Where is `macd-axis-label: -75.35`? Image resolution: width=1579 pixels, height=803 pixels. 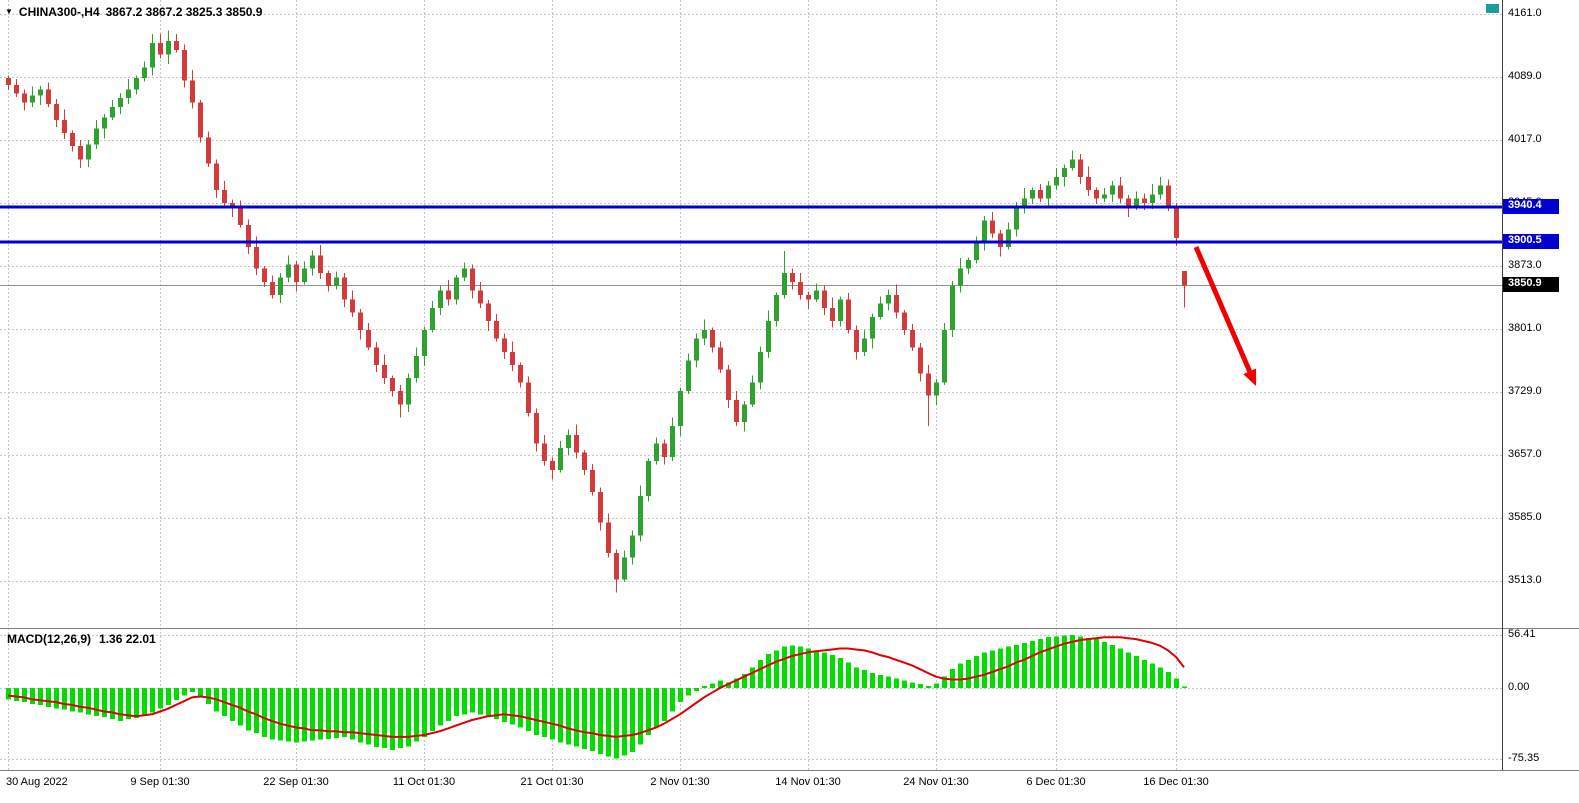 macd-axis-label: -75.35 is located at coordinates (1524, 757).